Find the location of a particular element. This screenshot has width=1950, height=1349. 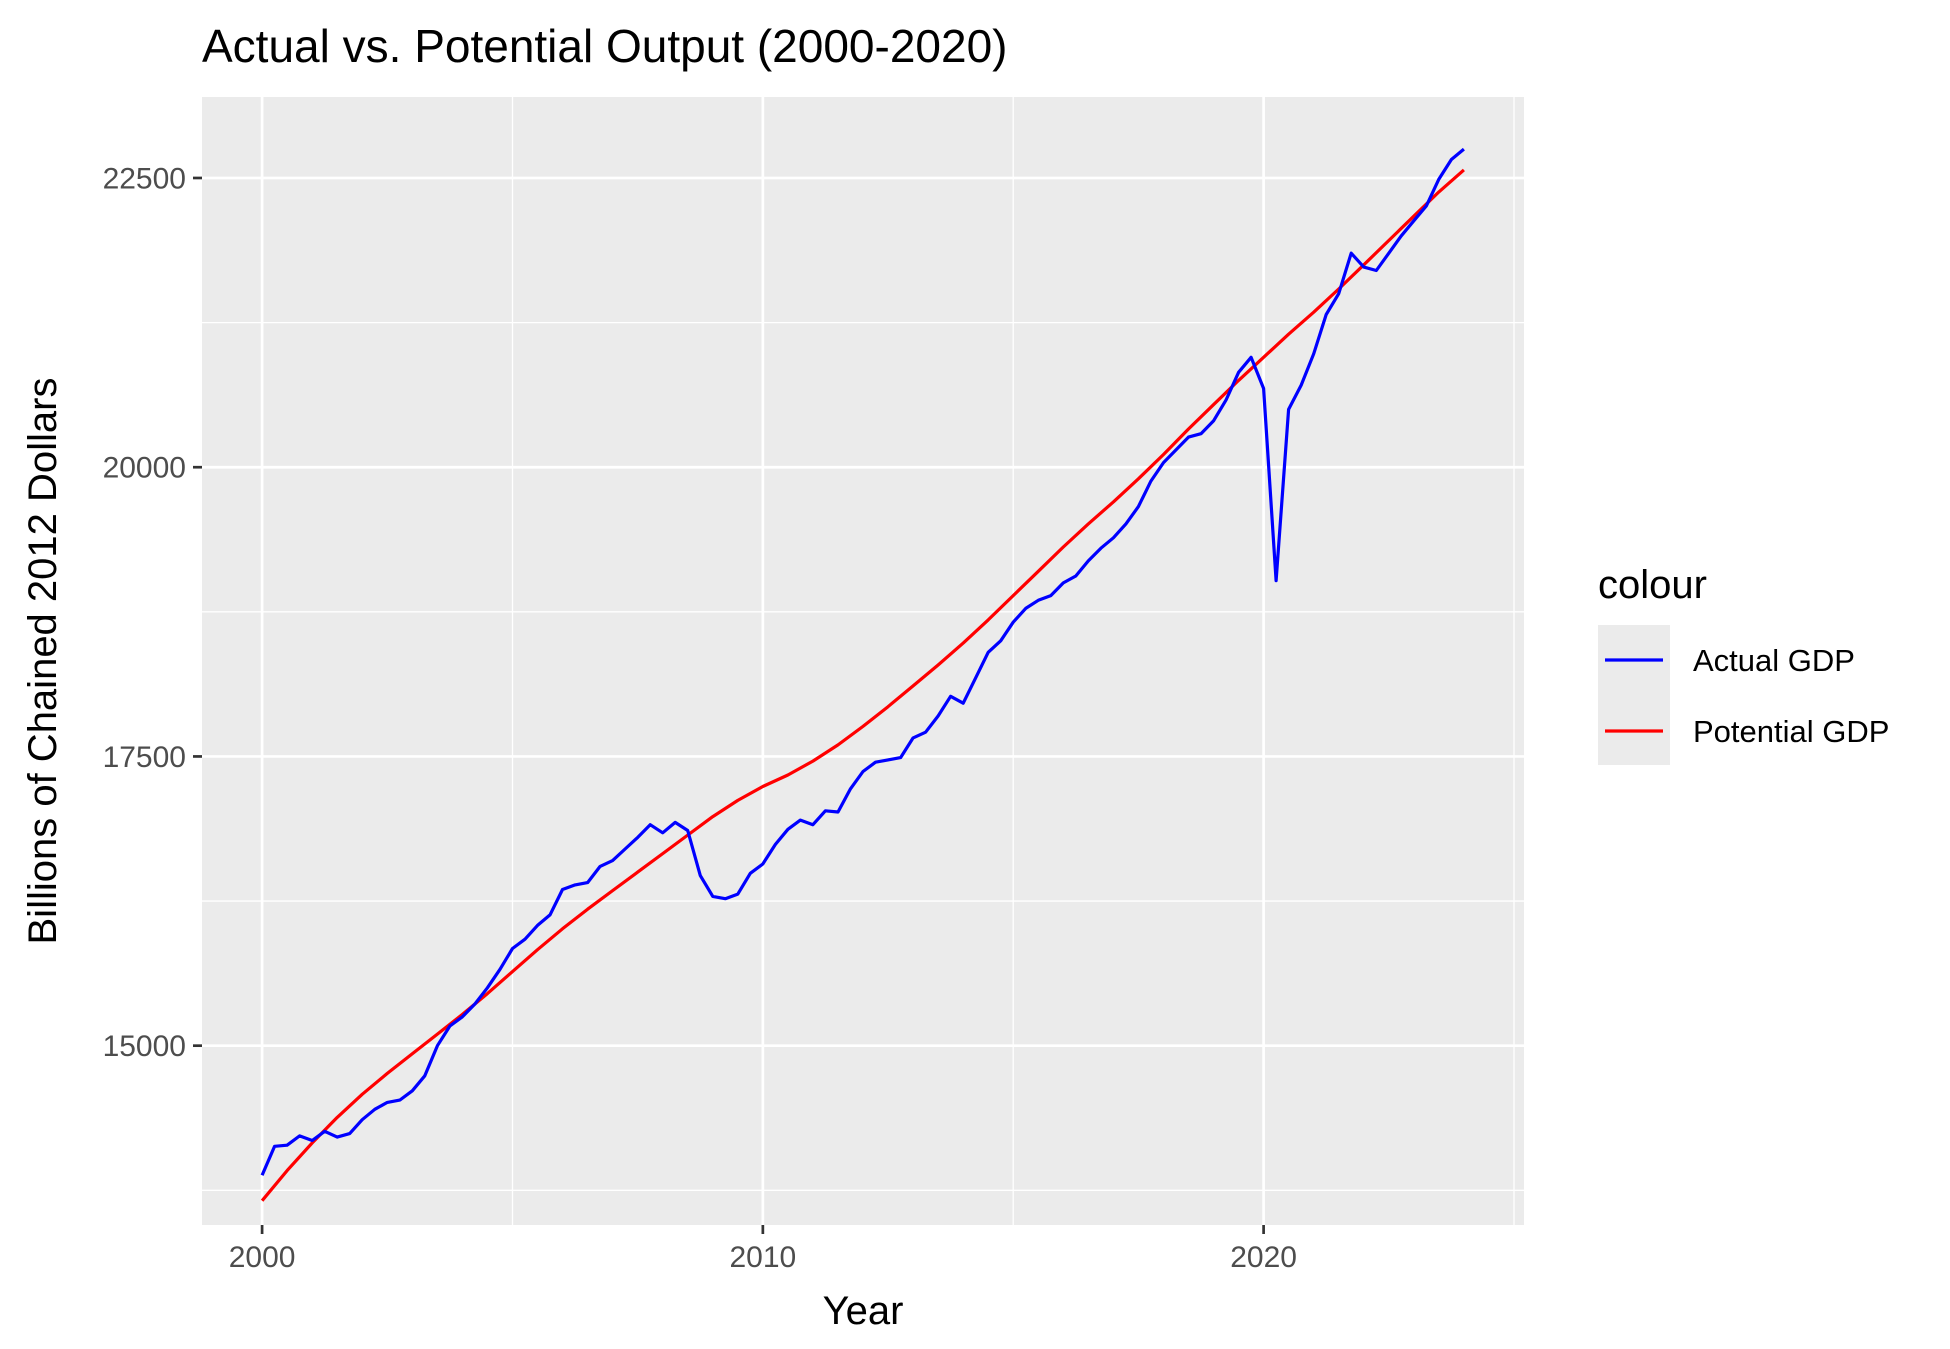

x-axis-title: Year is located at coordinates (863, 1311).